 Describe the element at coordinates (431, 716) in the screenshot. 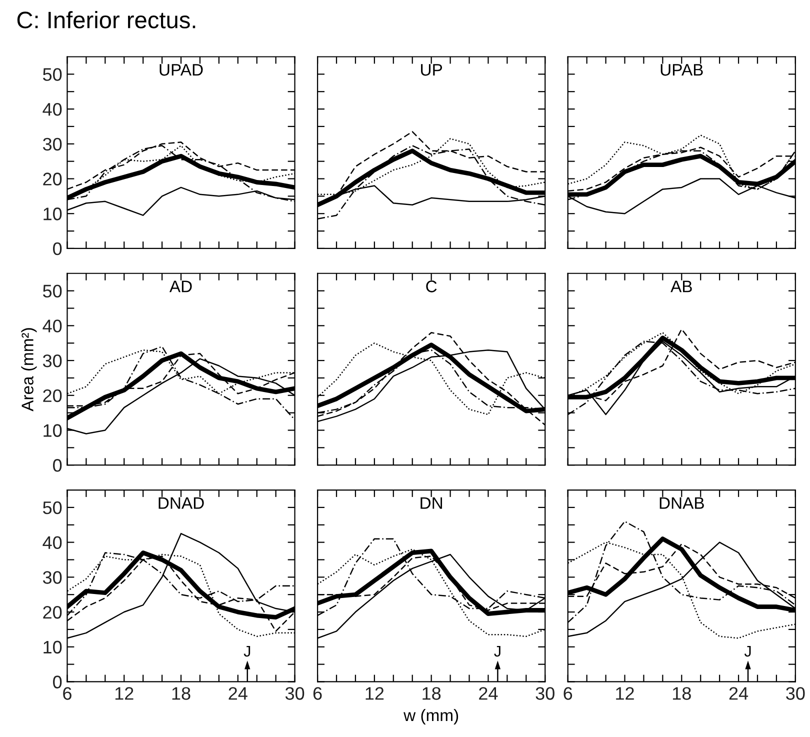

I see `x-axis-title: w (mm)` at that location.